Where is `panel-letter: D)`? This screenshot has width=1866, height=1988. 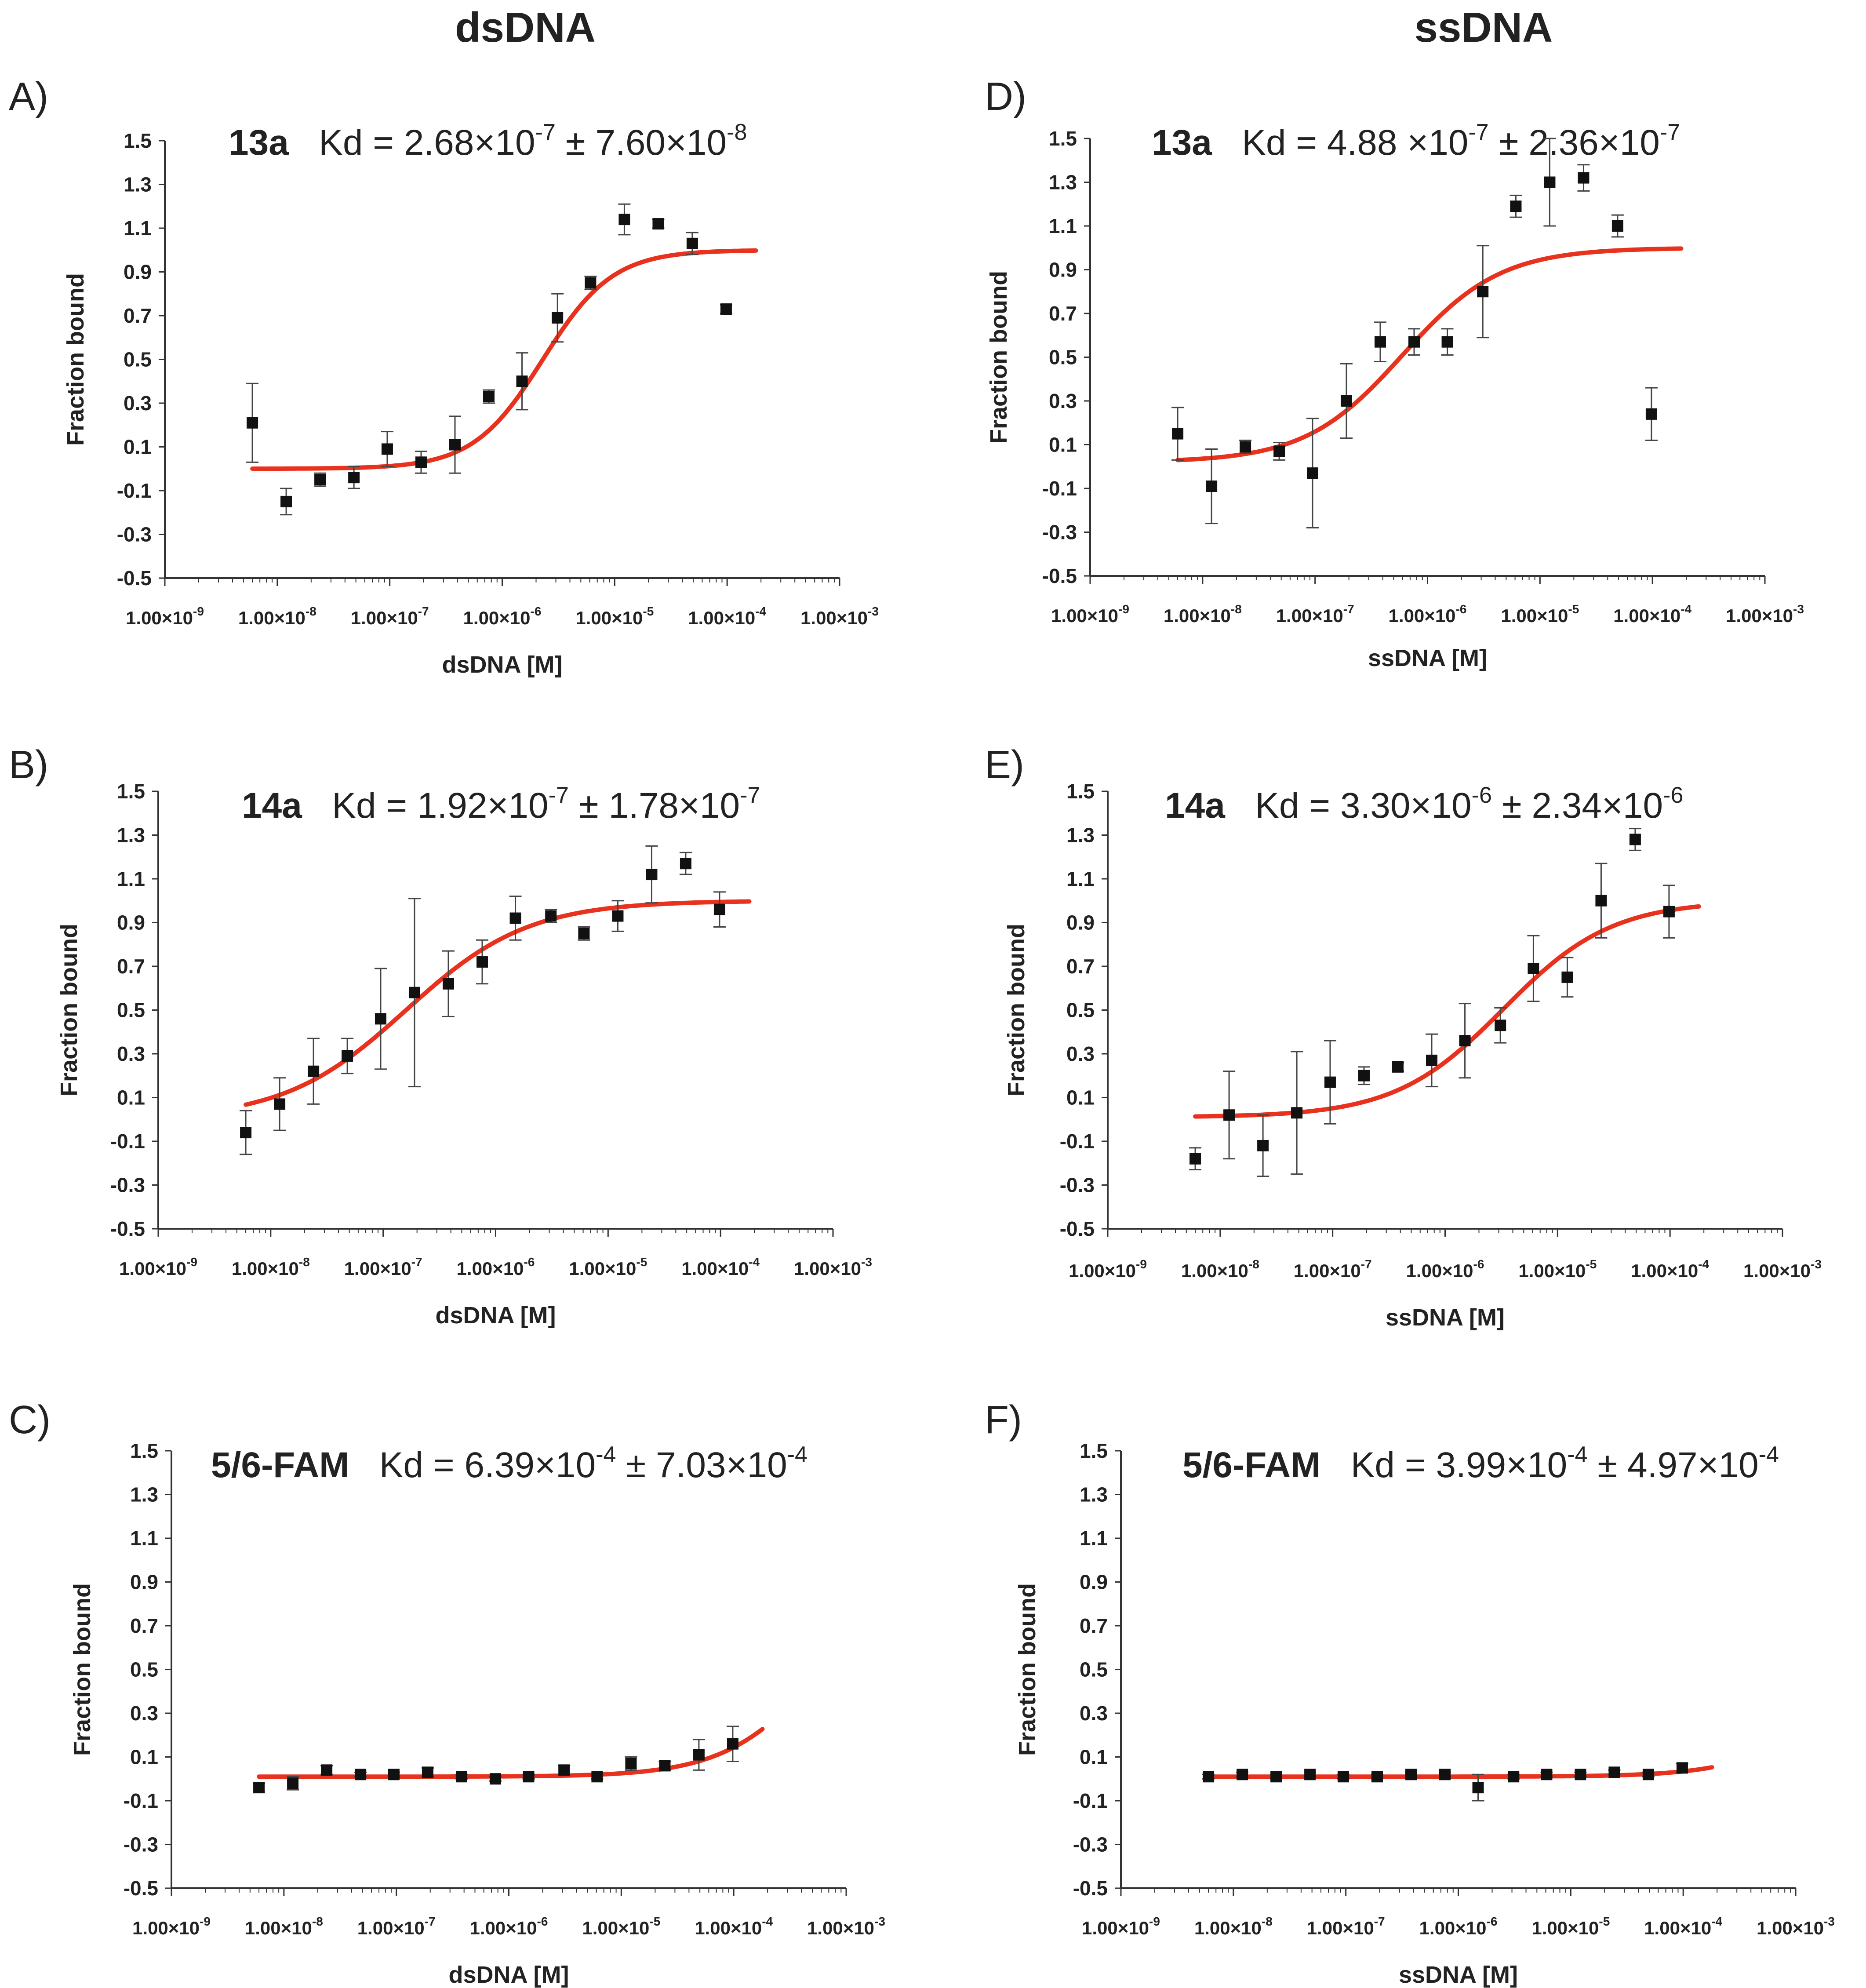
panel-letter: D) is located at coordinates (1005, 97).